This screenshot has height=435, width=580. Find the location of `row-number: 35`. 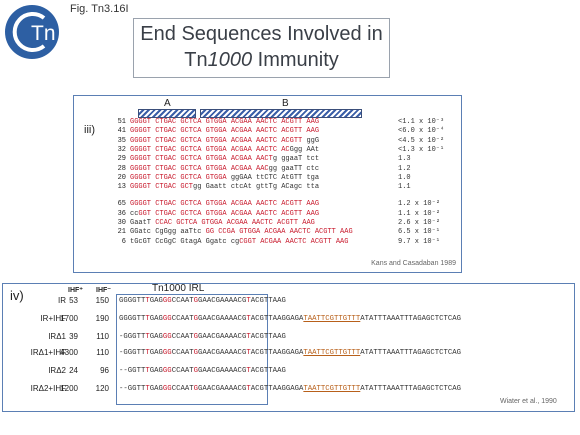

row-number: 35 is located at coordinates (121, 140).